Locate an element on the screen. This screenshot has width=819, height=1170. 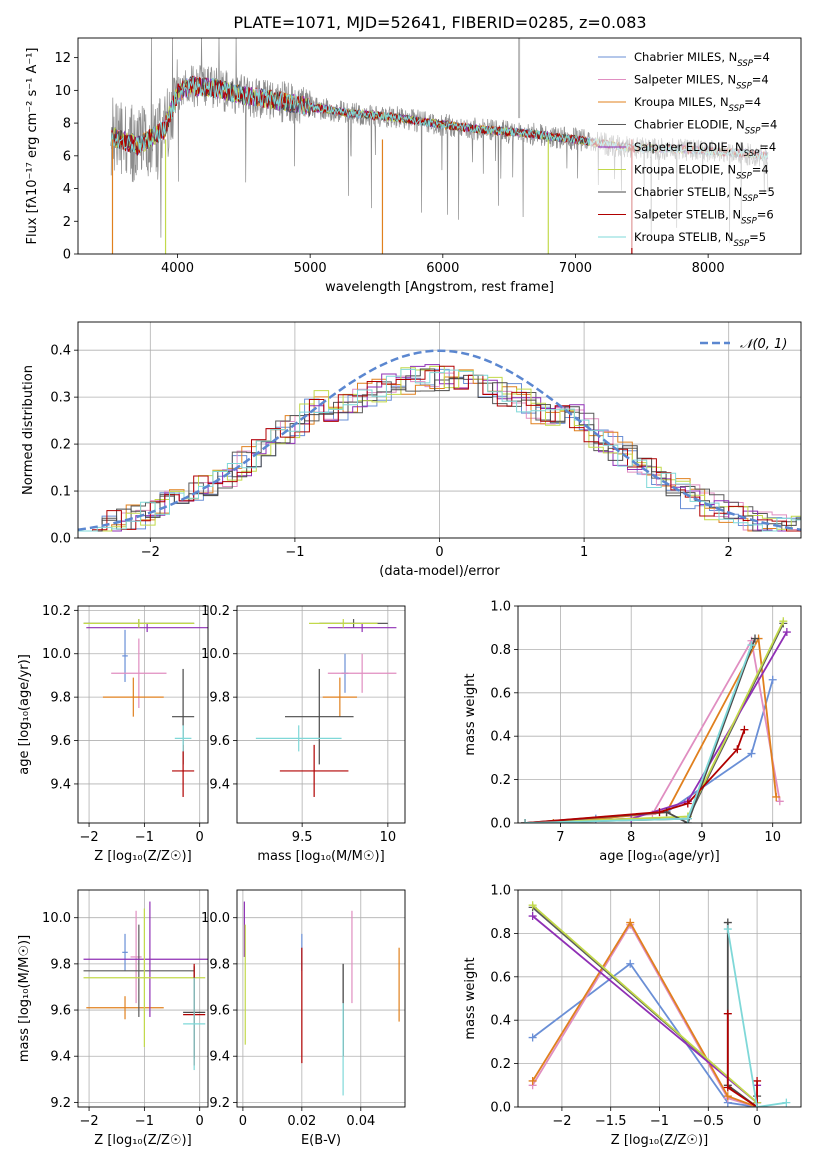
y-tick-label: 2 is located at coordinates (67, 222).